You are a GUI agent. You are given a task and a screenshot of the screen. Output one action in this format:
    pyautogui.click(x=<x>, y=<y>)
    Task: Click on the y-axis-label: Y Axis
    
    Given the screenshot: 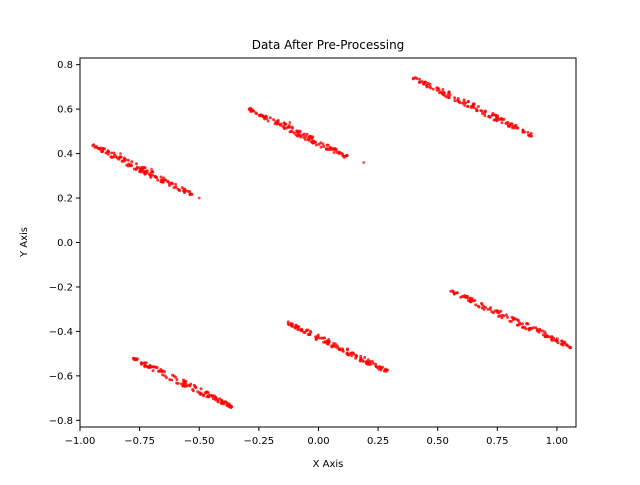 What is the action you would take?
    pyautogui.click(x=24, y=242)
    